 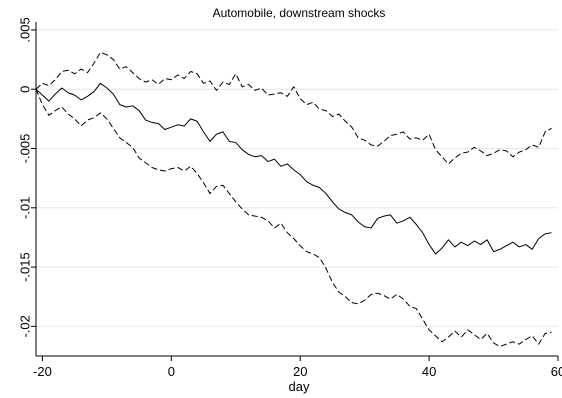 I want to click on x-tick-label: 40, so click(x=429, y=371).